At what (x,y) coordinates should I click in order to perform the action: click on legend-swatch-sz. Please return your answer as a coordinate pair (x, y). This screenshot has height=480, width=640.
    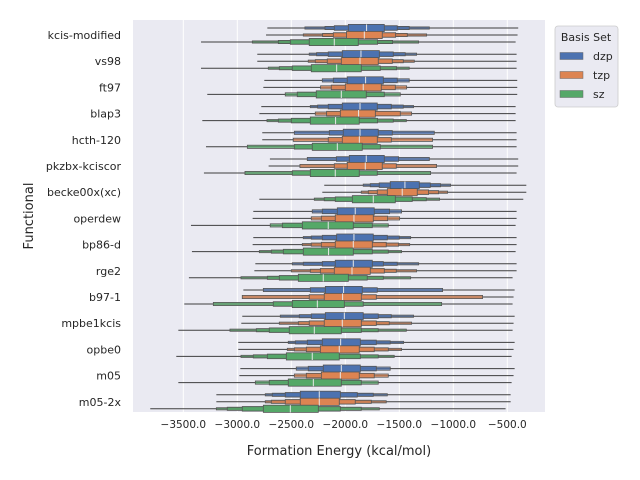
    Looking at the image, I should click on (571, 94).